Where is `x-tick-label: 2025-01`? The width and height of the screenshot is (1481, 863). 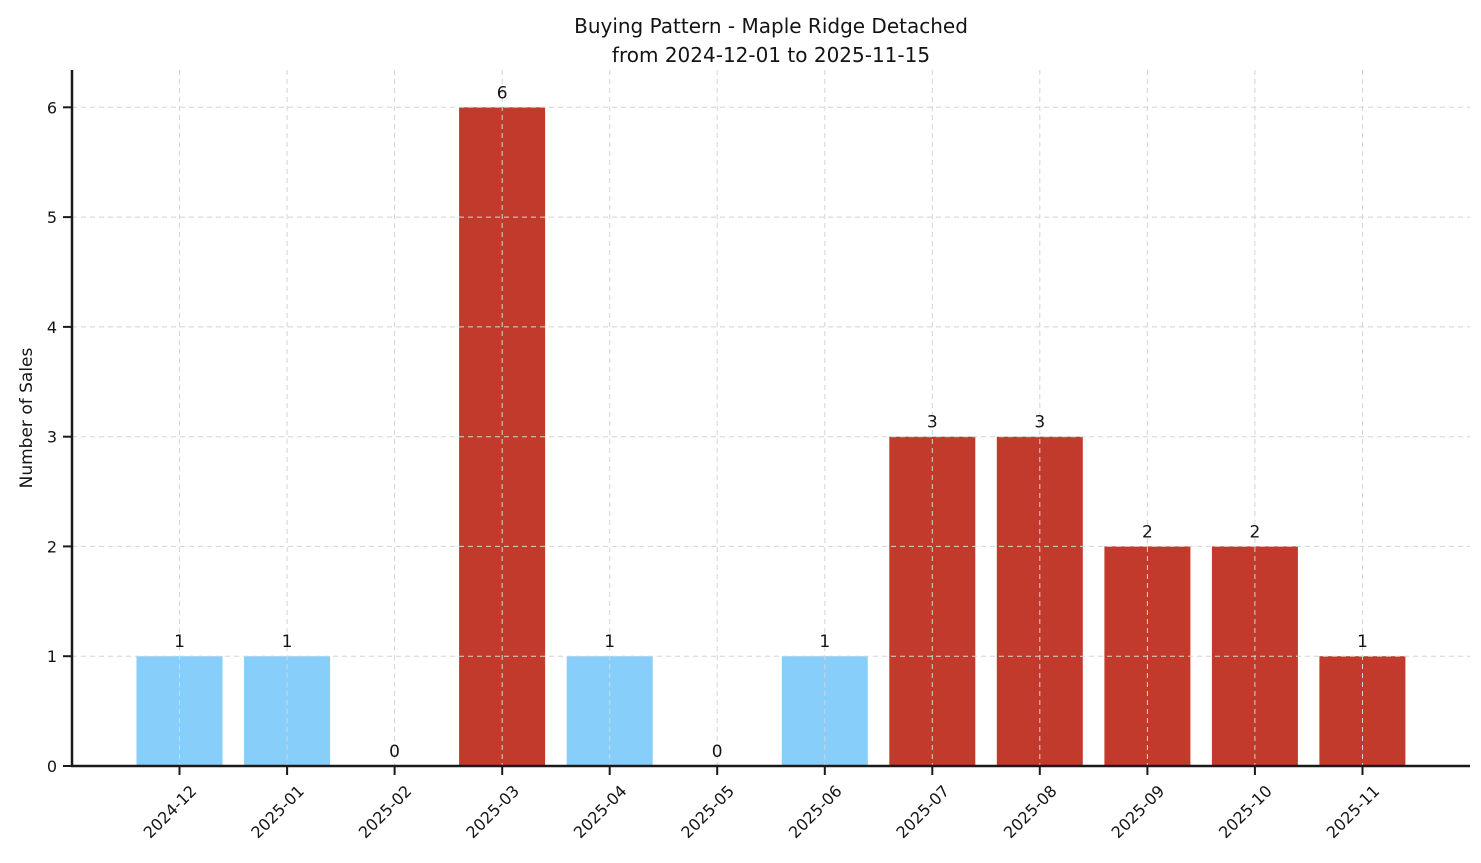
x-tick-label: 2025-01 is located at coordinates (277, 811).